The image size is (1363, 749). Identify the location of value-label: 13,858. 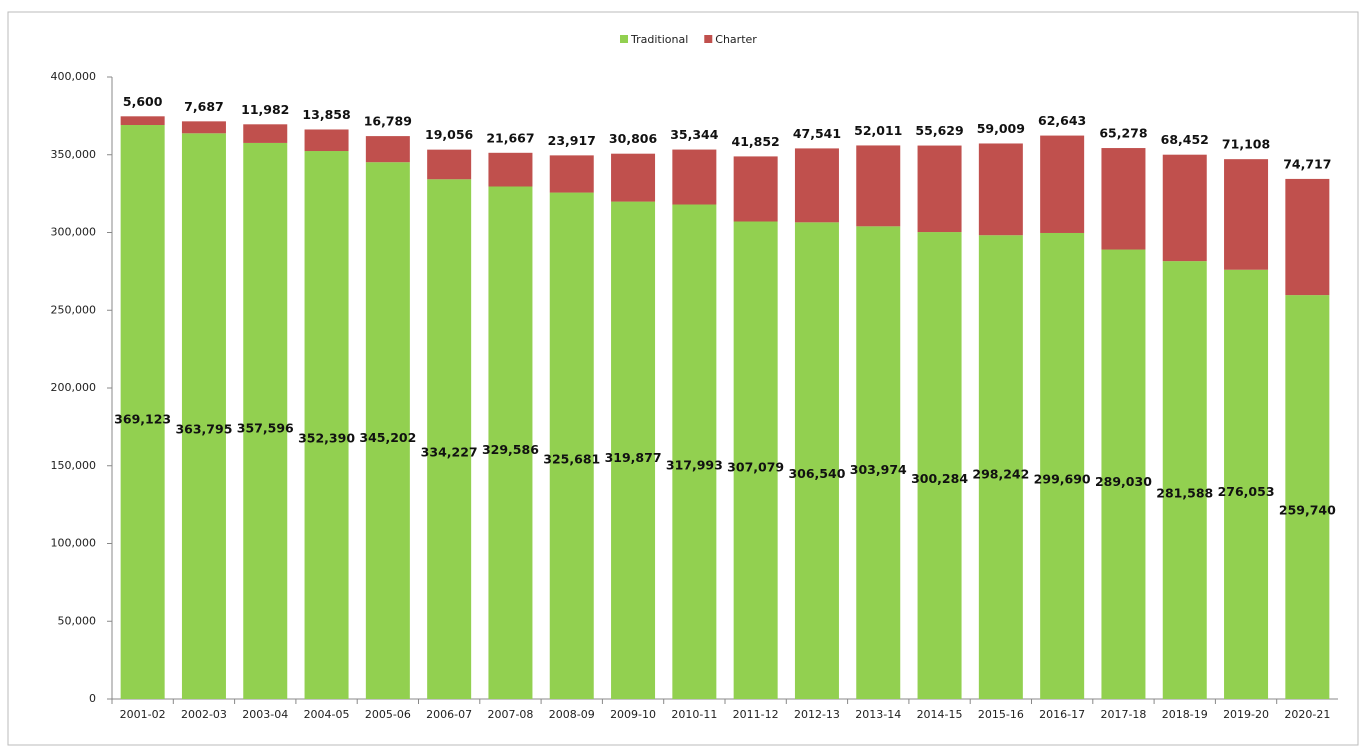
(326, 114).